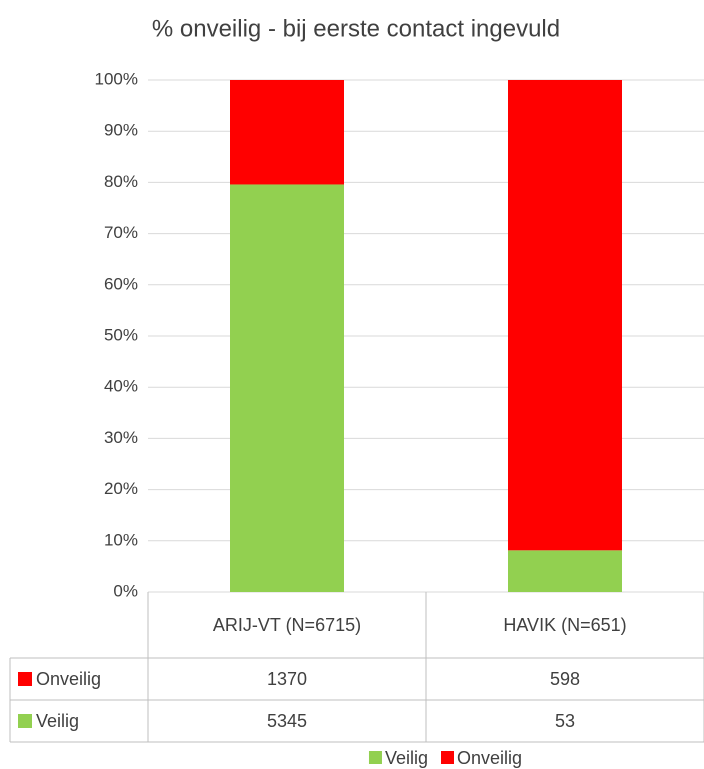  Describe the element at coordinates (406, 758) in the screenshot. I see `legend-label: Veilig` at that location.